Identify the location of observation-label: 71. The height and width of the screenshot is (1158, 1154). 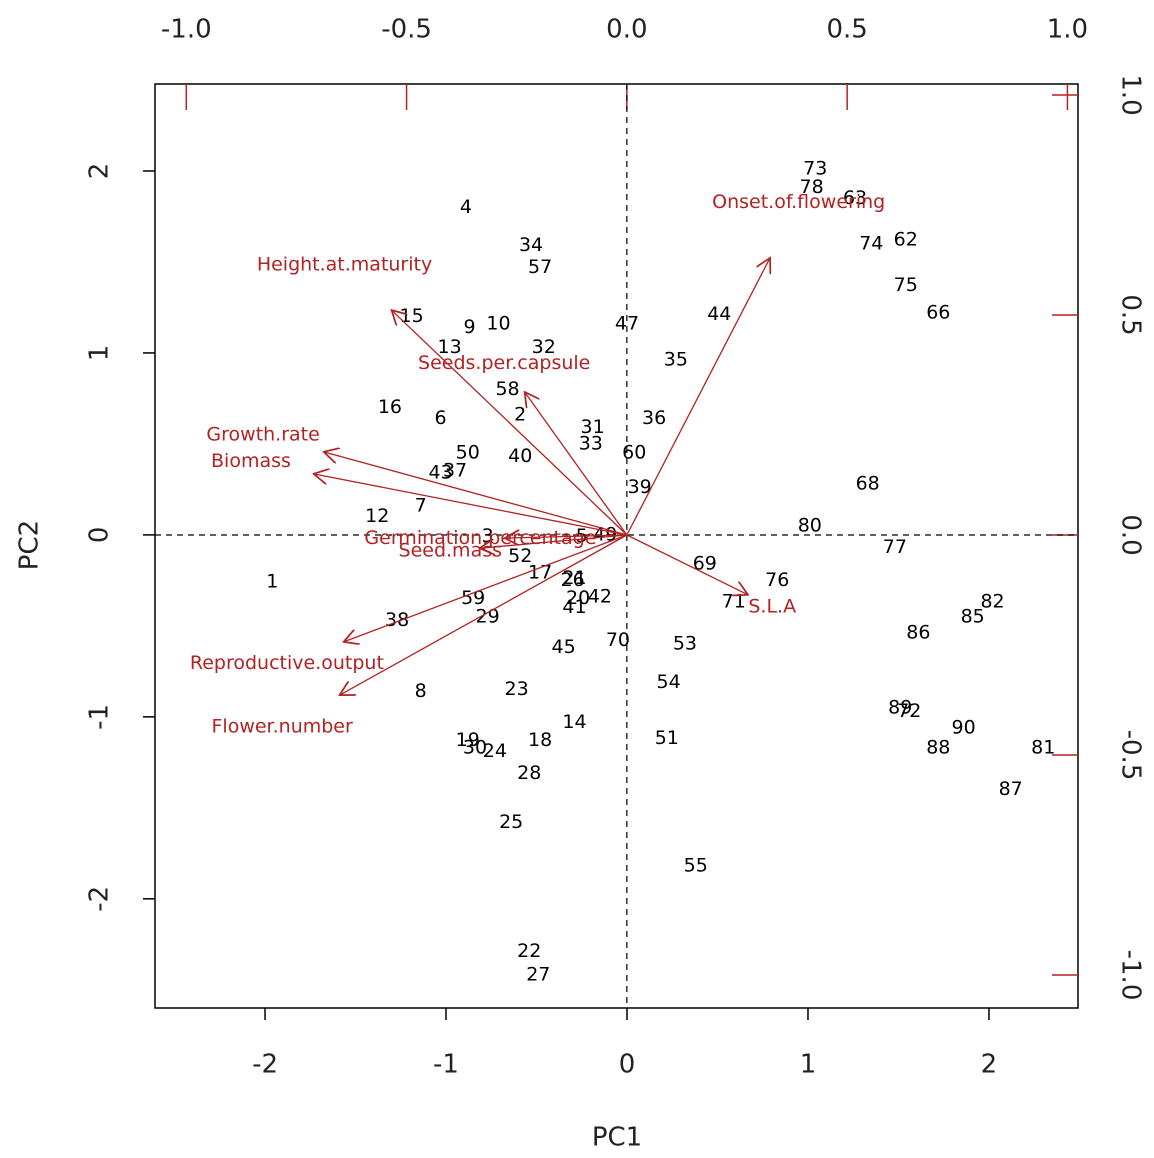
(734, 602).